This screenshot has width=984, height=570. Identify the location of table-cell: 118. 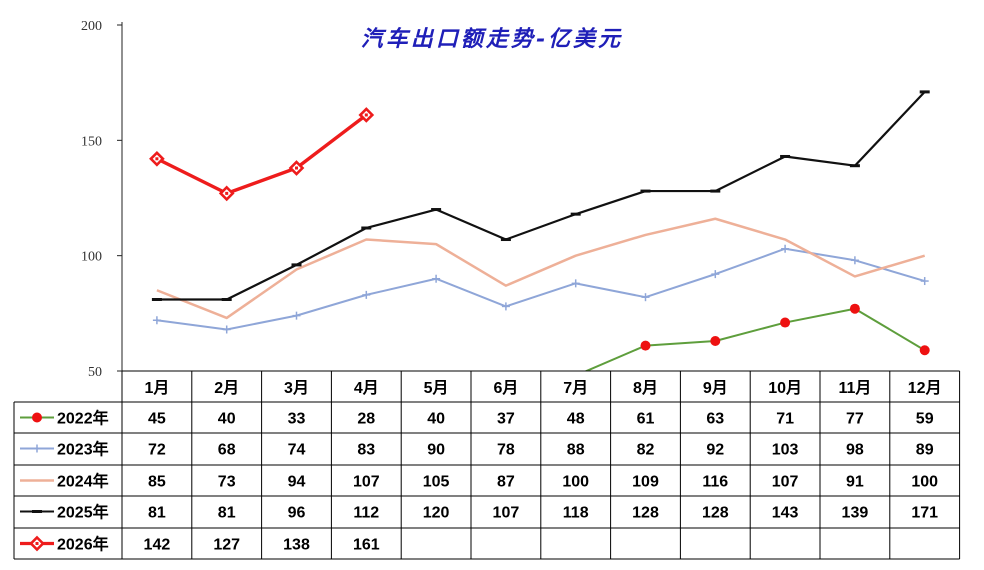
(576, 513).